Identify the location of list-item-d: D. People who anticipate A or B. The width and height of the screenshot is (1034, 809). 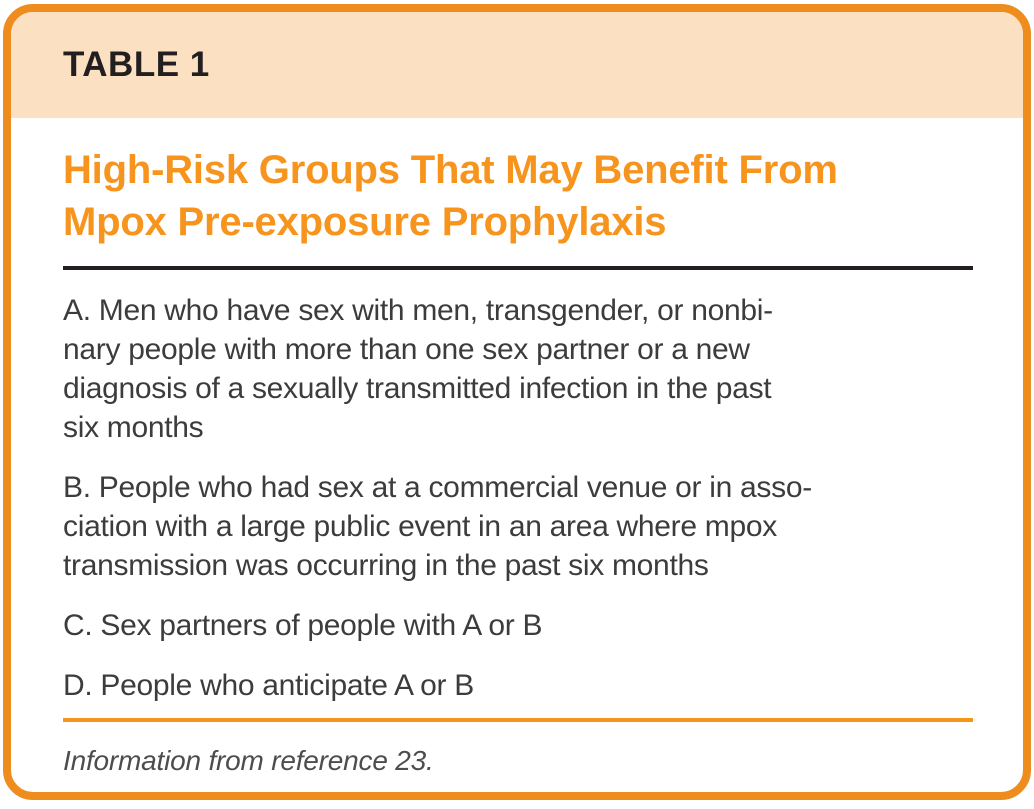
(518, 685).